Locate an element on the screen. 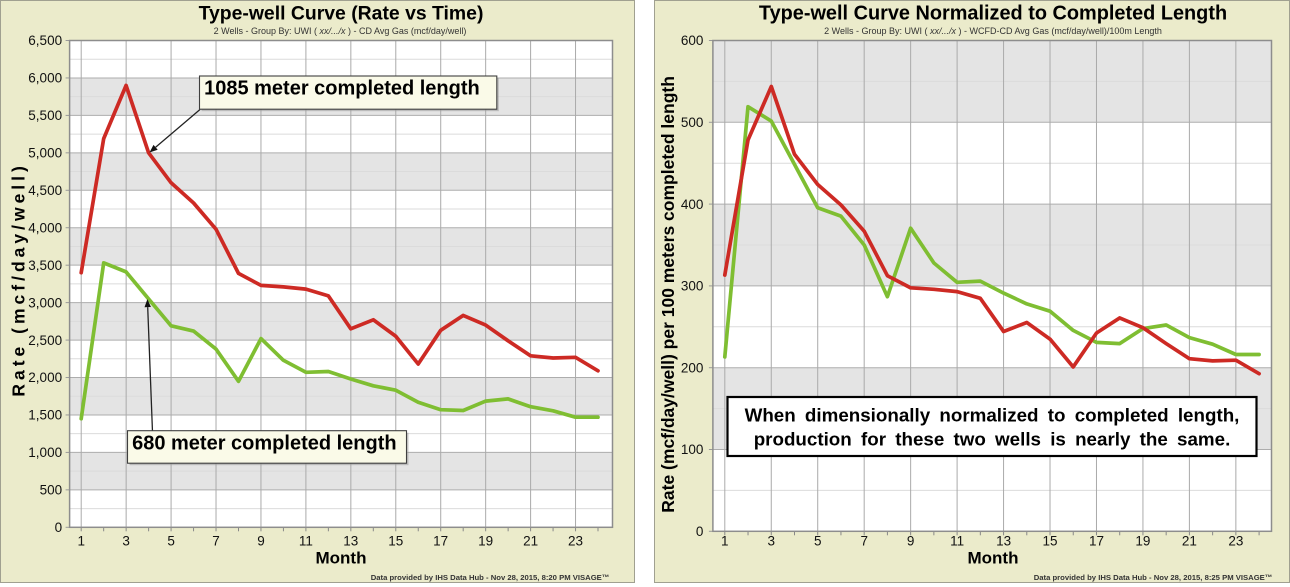 The width and height of the screenshot is (1290, 587). svg-text: 3,500 is located at coordinates (45, 265).